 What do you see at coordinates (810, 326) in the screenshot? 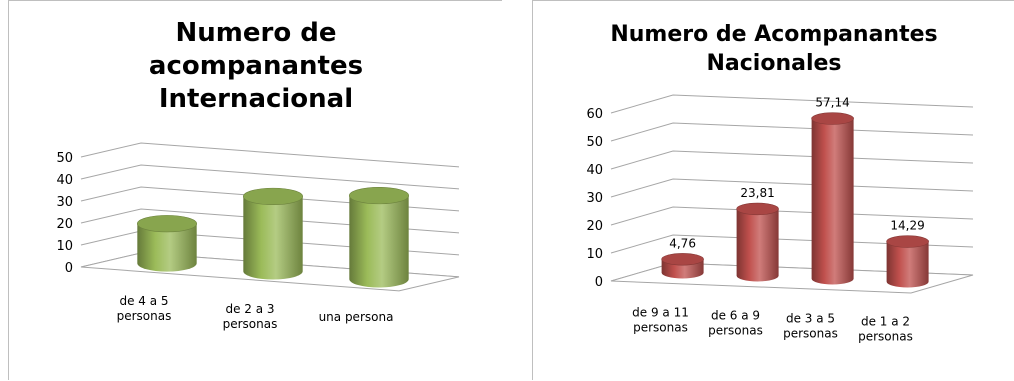
I see `x-category-label: de 3 a 5 personas` at bounding box center [810, 326].